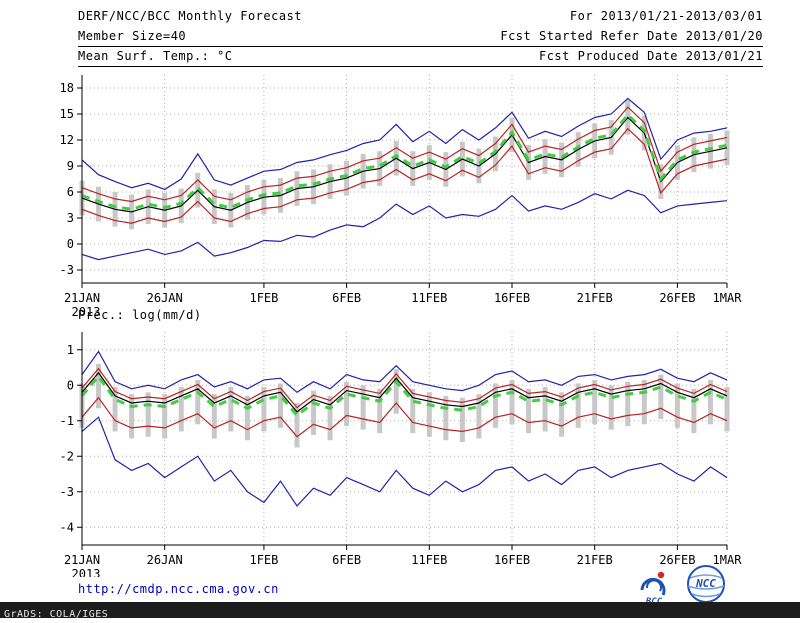 Image resolution: width=800 pixels, height=623 pixels. Describe the element at coordinates (70, 218) in the screenshot. I see `svg-text: 3` at that location.